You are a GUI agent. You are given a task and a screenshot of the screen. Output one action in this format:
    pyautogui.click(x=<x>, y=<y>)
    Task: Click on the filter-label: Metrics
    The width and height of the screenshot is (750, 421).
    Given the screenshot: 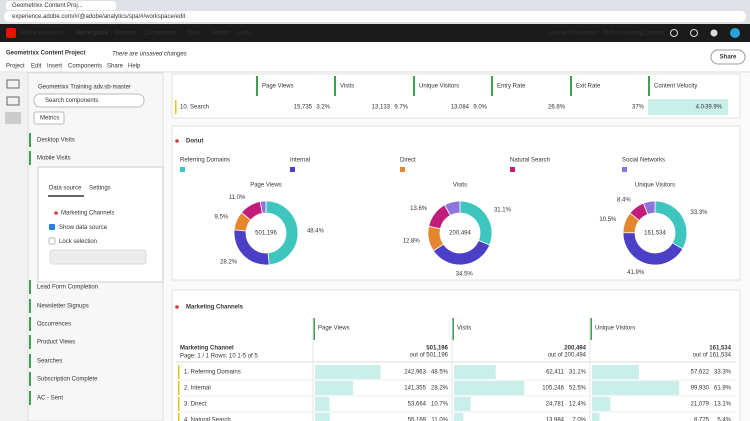 What is the action you would take?
    pyautogui.click(x=49, y=119)
    